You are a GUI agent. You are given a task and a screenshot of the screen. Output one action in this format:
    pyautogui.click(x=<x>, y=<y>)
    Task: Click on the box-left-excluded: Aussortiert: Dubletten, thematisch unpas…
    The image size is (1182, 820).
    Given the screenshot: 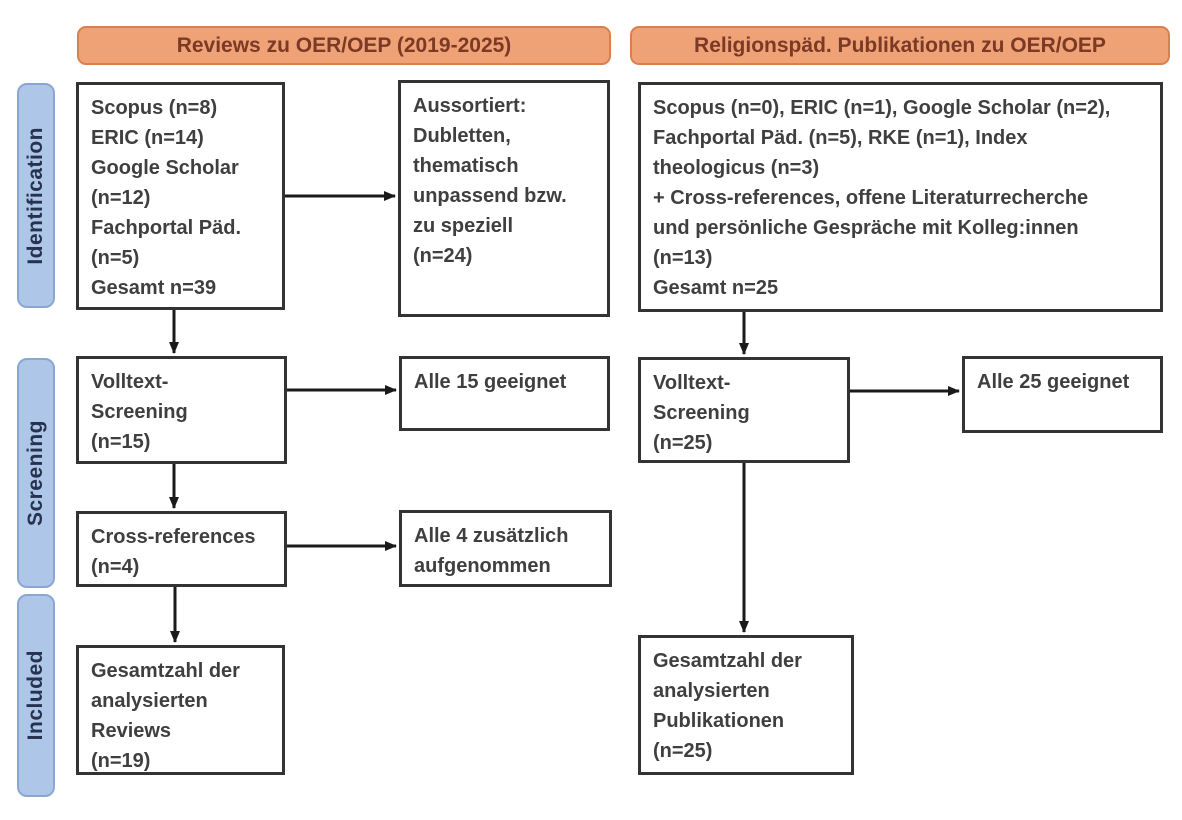 What is the action you would take?
    pyautogui.click(x=504, y=198)
    